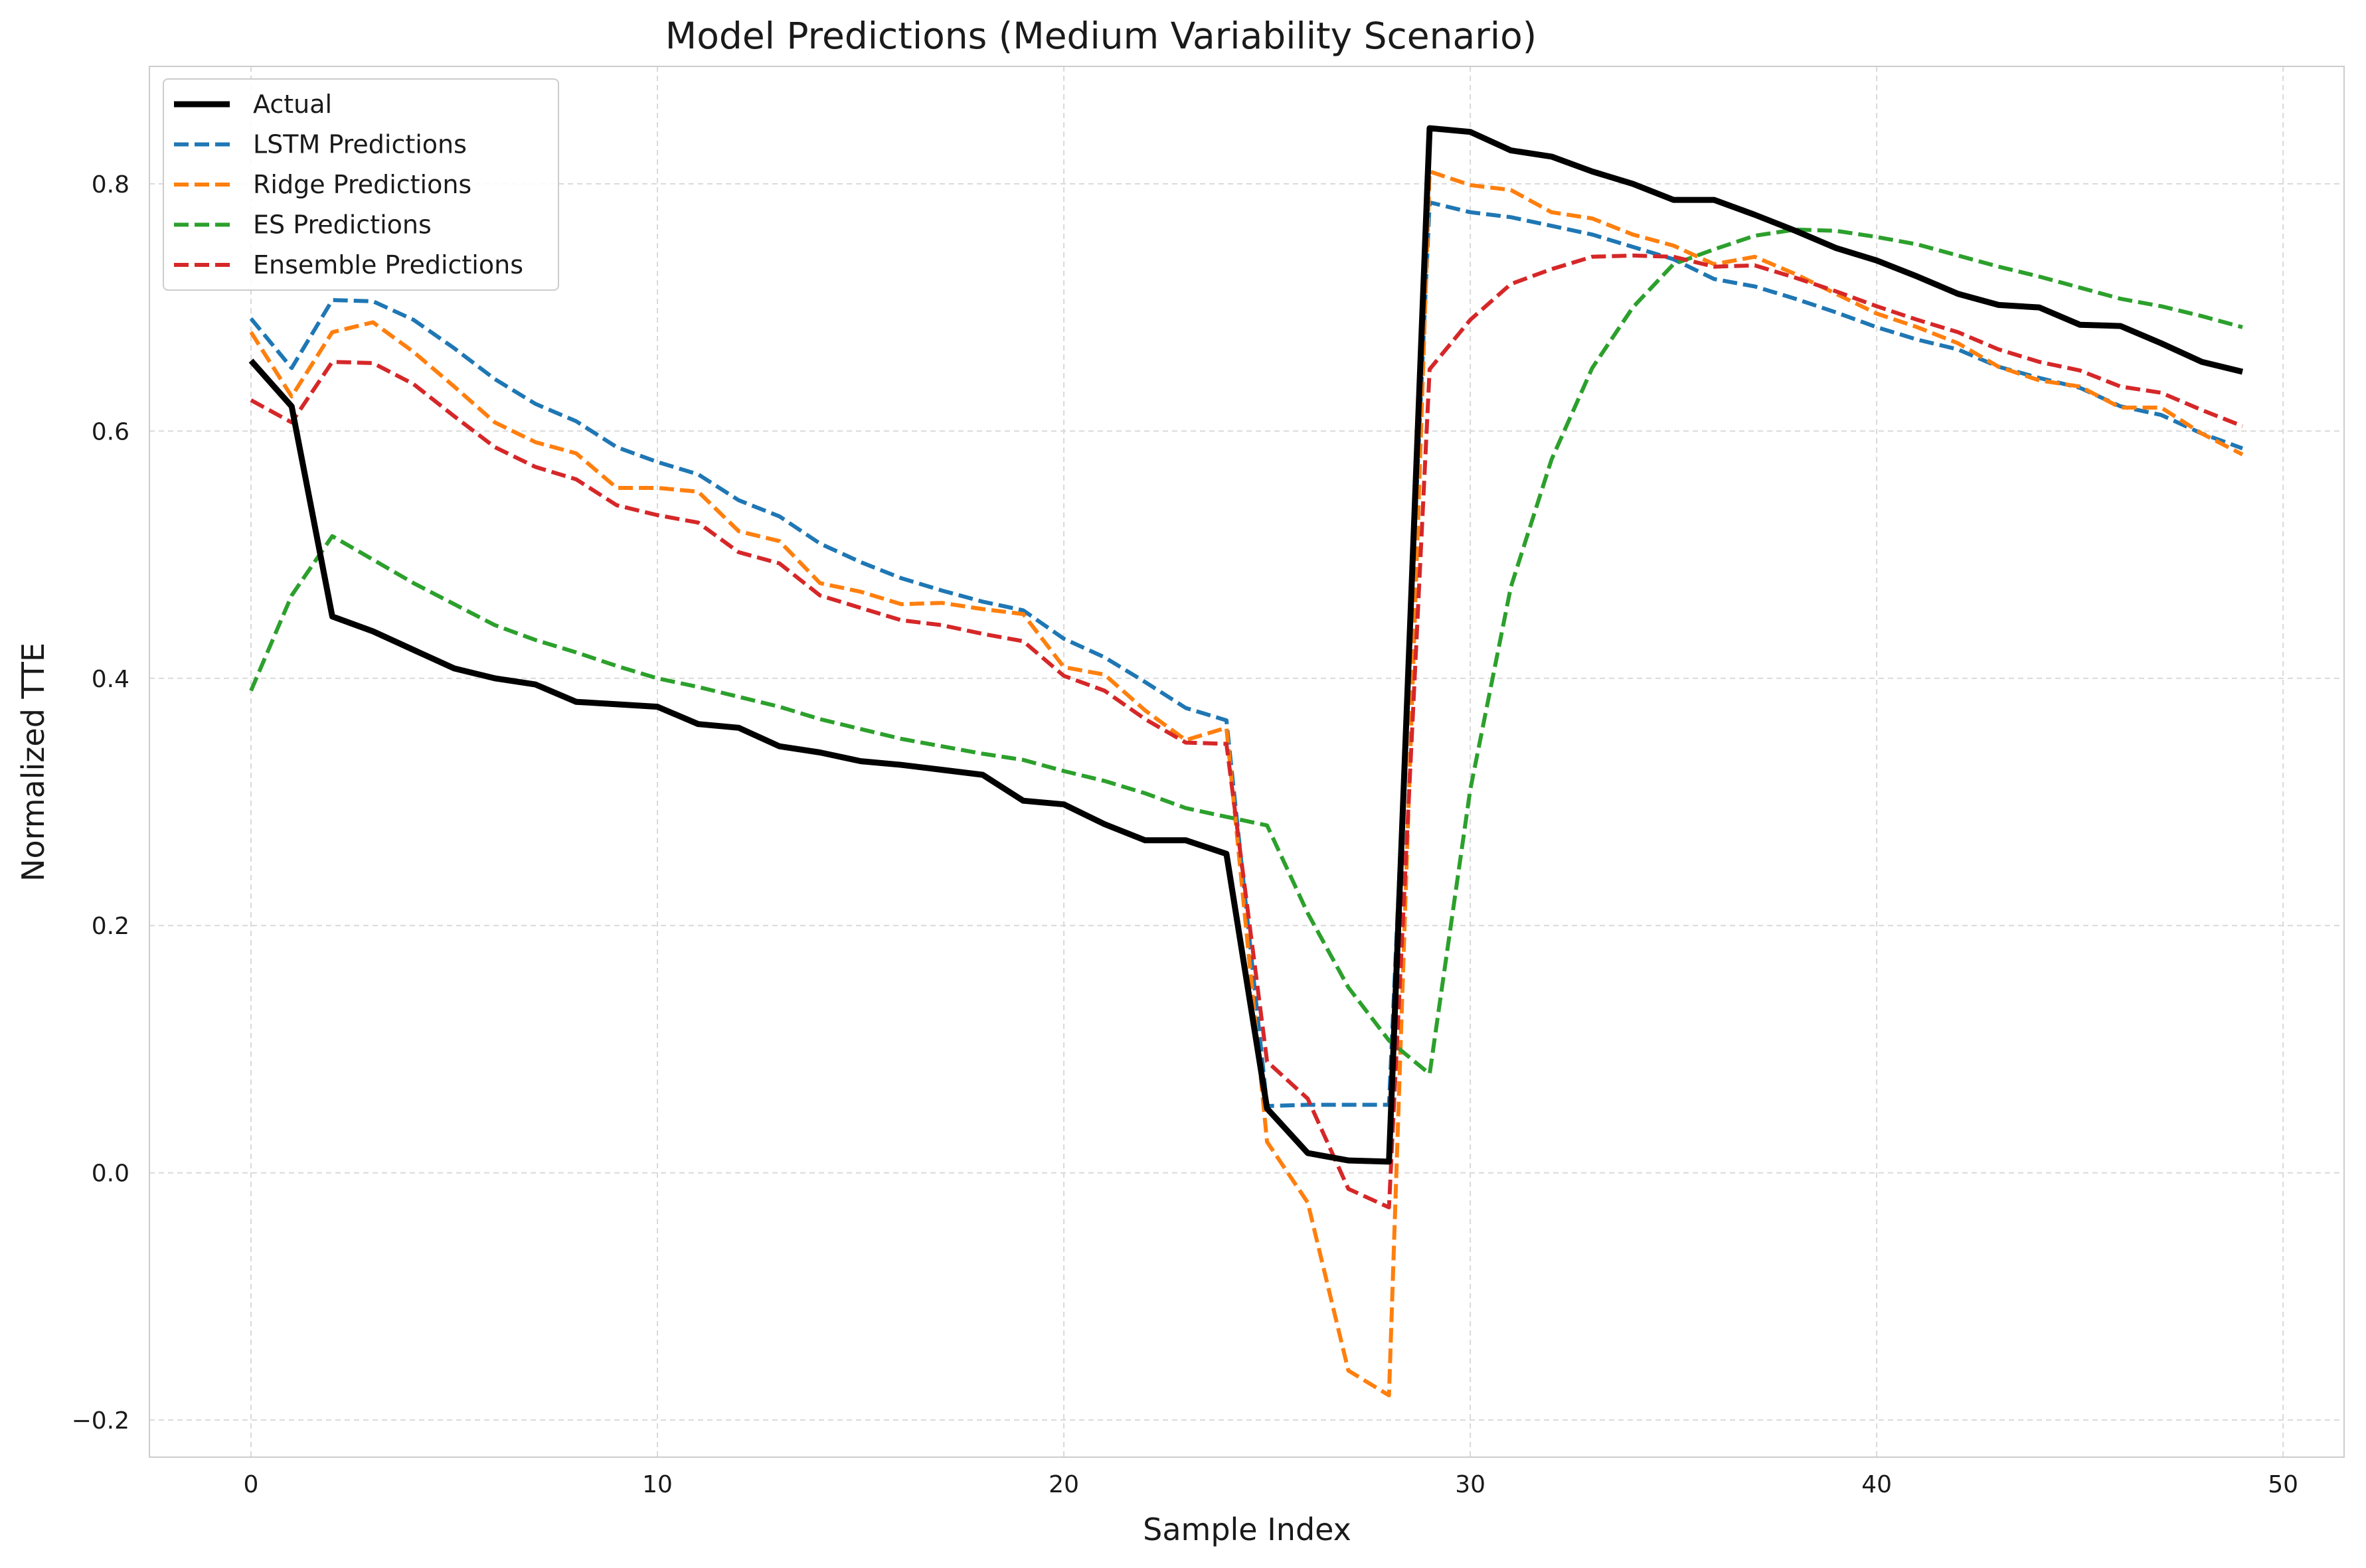 The width and height of the screenshot is (2366, 1568). Describe the element at coordinates (342, 225) in the screenshot. I see `legend-label: ES Predictions` at that location.